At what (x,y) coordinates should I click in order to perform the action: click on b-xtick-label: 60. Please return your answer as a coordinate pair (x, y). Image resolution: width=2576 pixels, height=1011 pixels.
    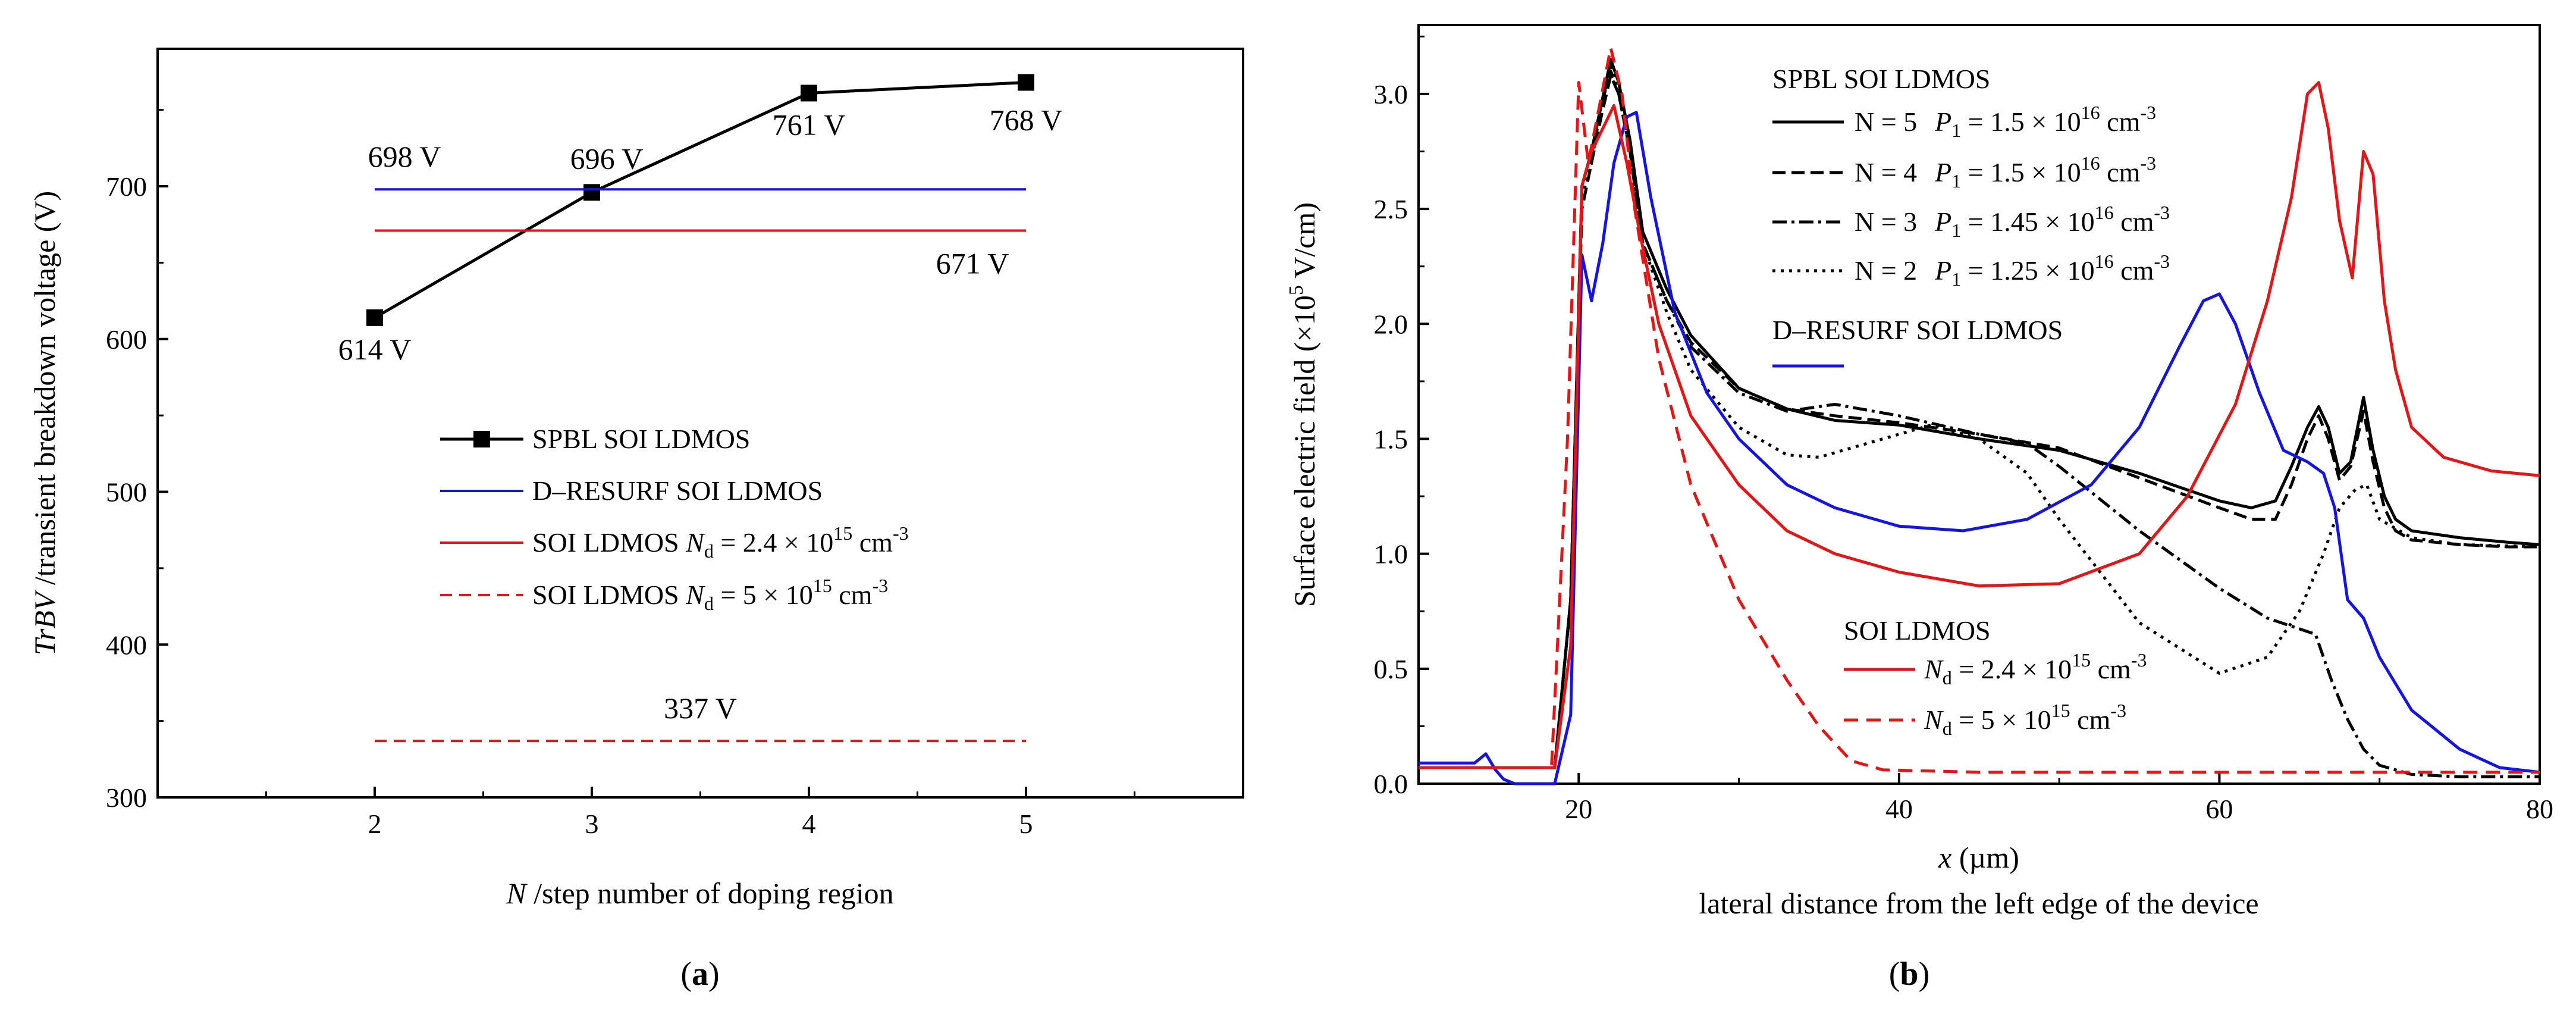
    Looking at the image, I should click on (2219, 809).